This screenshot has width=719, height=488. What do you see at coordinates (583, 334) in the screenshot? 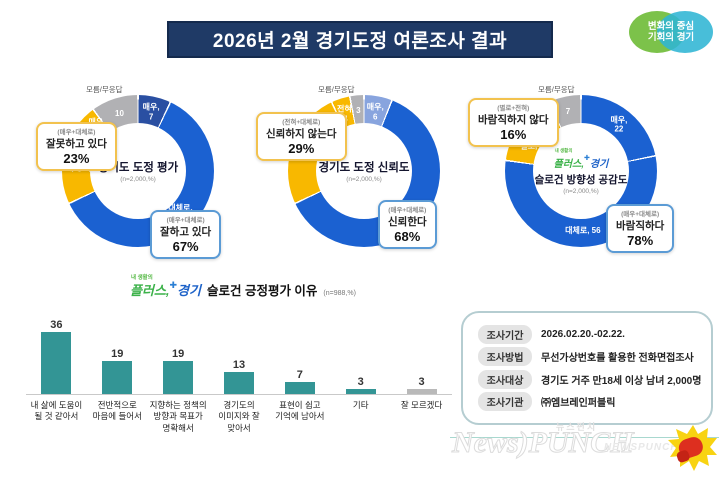
I see `info-value: 2026.02.20.-02.22.` at bounding box center [583, 334].